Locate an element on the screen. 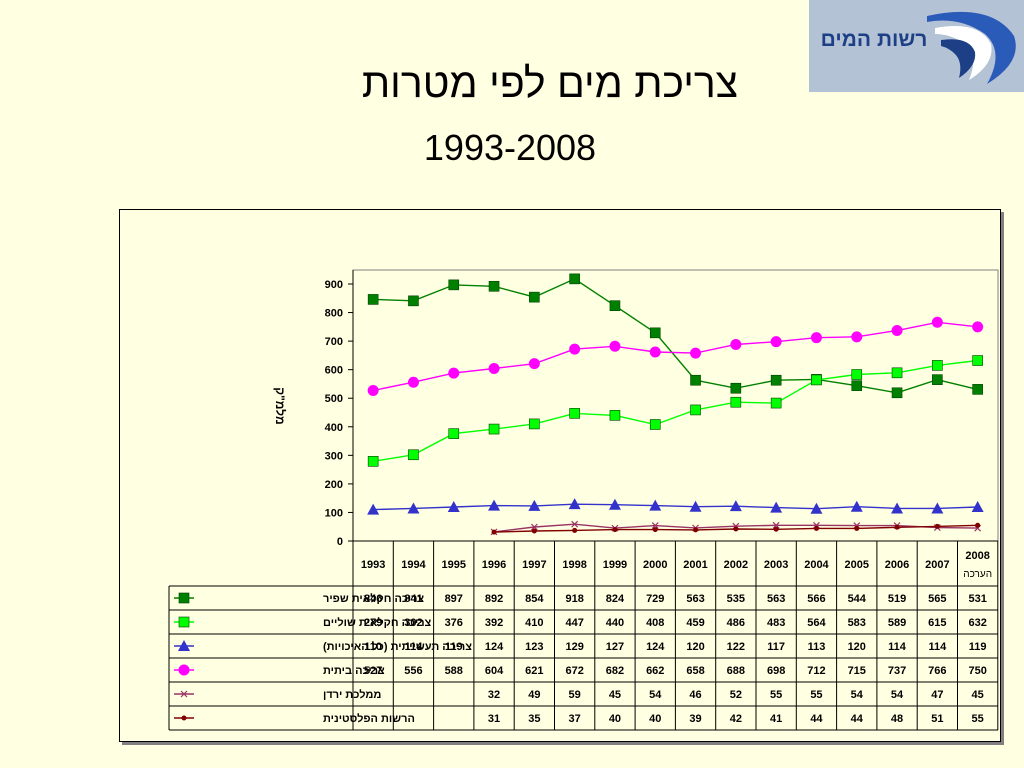 The width and height of the screenshot is (1024, 768). category-label: 2004 is located at coordinates (816, 565).